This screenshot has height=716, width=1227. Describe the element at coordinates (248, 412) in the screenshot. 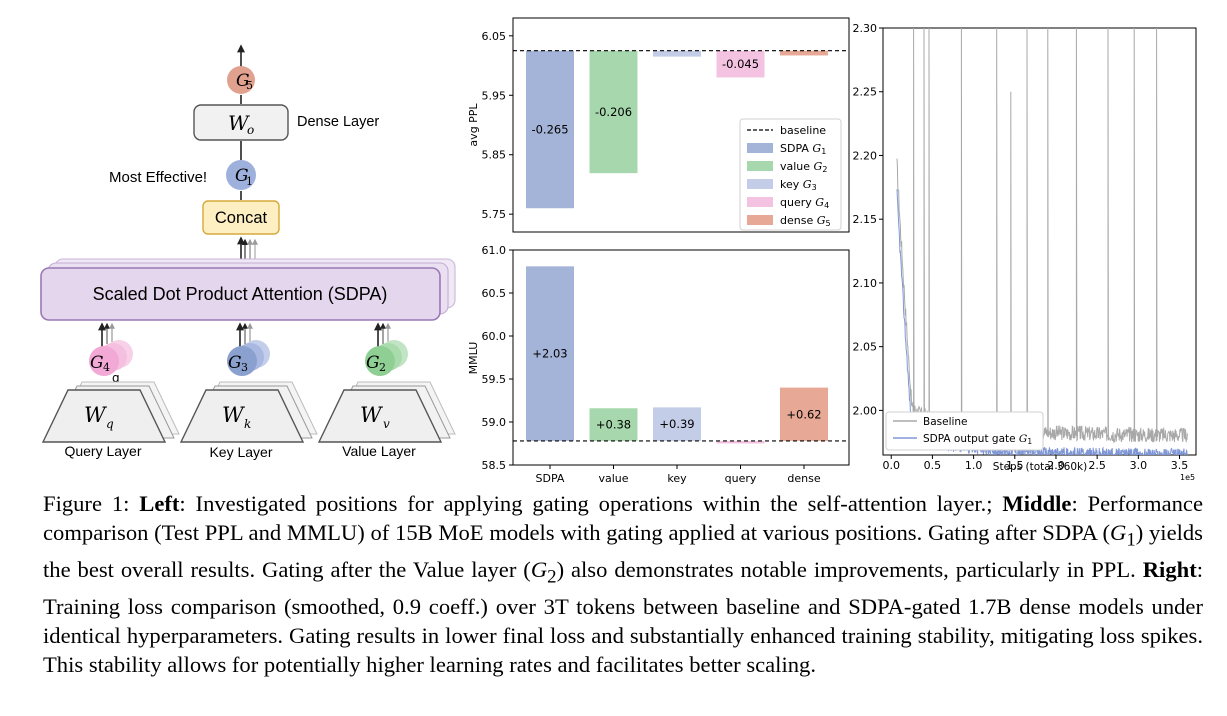

I see `wk-trapezoid-stack` at that location.